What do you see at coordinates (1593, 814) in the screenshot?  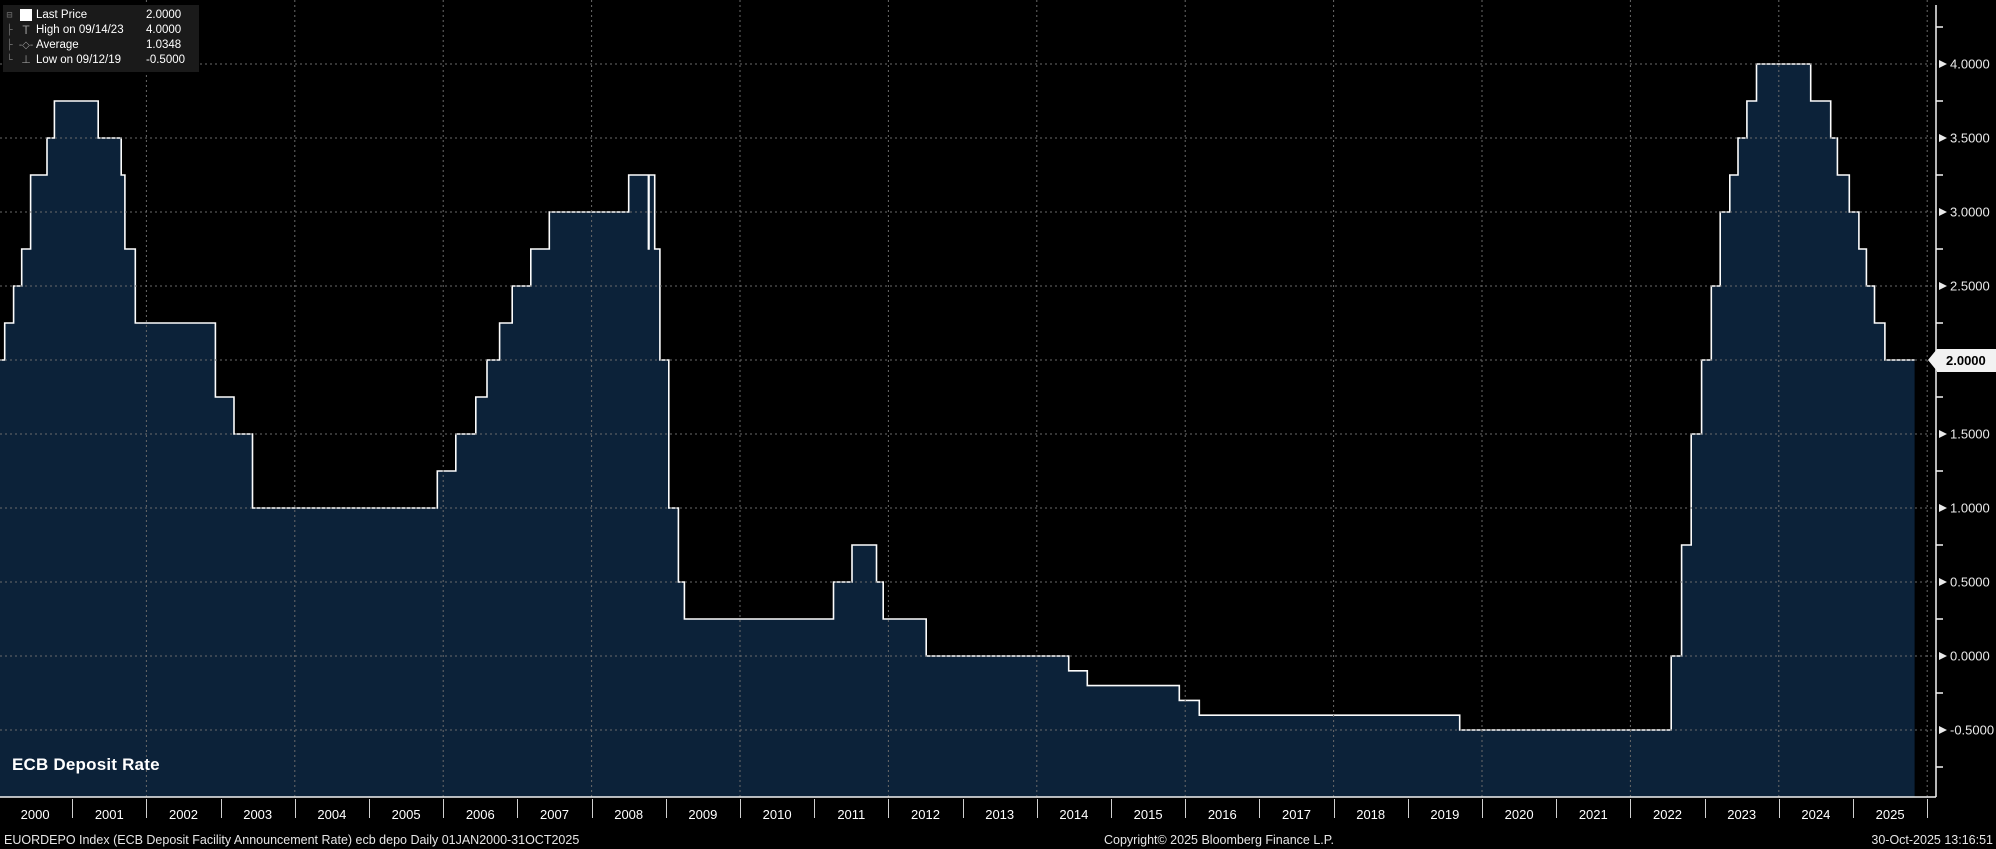 I see `year-label-2021: 2021` at bounding box center [1593, 814].